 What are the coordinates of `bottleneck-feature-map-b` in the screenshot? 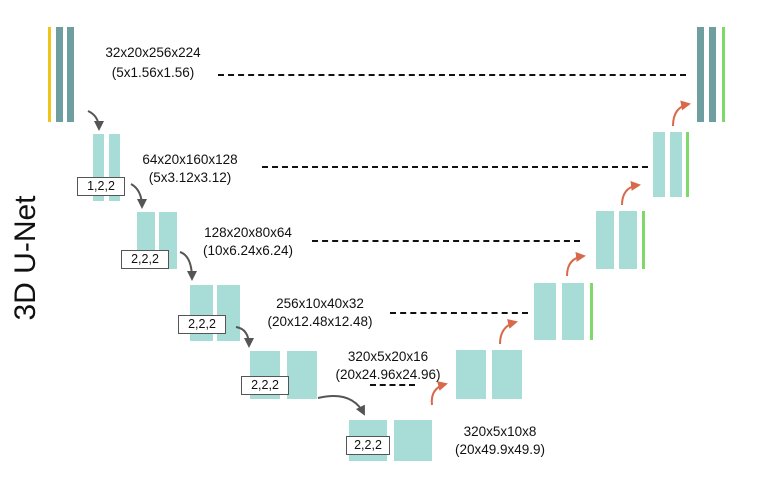 It's located at (413, 440).